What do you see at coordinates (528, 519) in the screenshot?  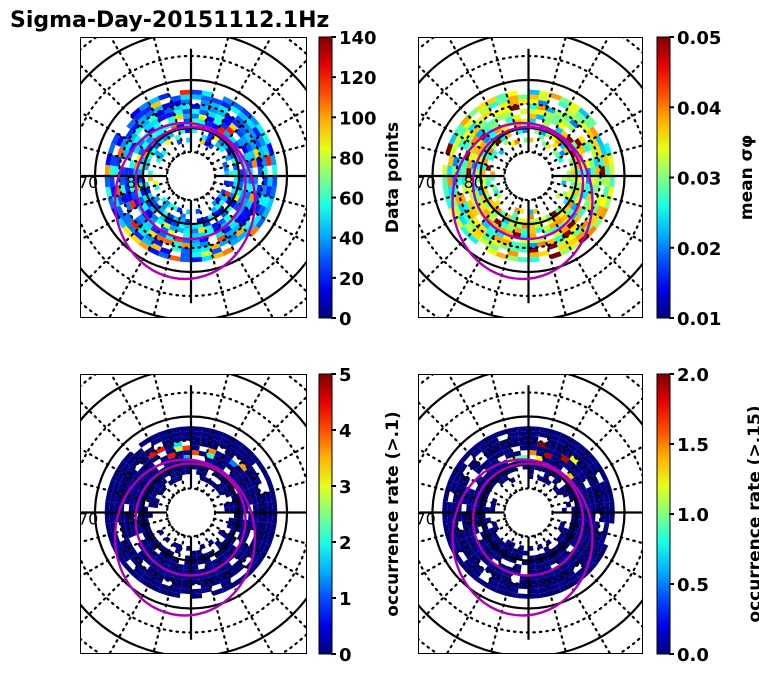 I see `oval-boundary-poleward` at bounding box center [528, 519].